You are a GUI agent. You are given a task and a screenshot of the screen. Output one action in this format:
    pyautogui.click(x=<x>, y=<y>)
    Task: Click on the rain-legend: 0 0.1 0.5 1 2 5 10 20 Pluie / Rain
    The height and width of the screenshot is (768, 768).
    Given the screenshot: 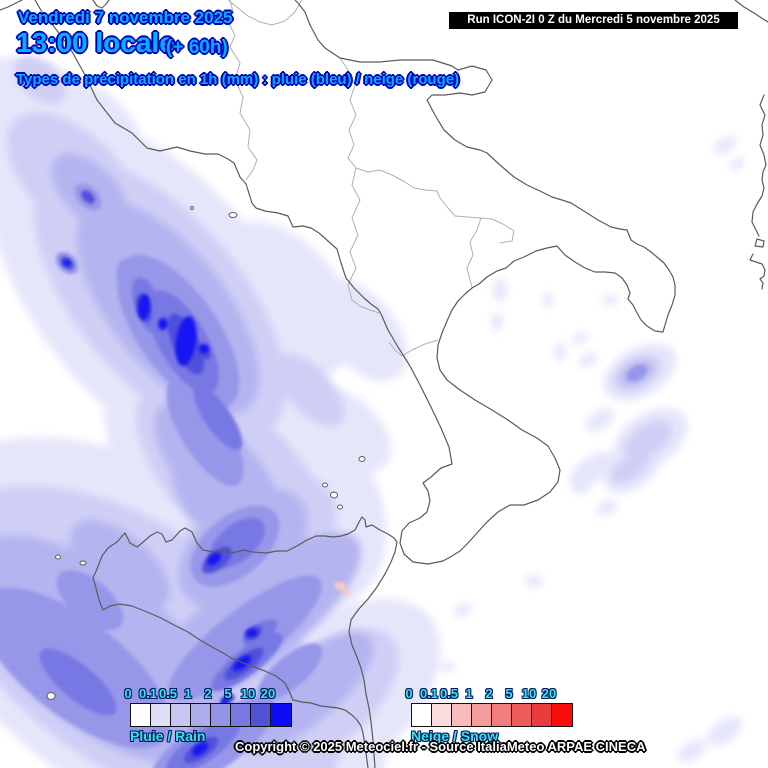 What is the action you would take?
    pyautogui.click(x=212, y=717)
    